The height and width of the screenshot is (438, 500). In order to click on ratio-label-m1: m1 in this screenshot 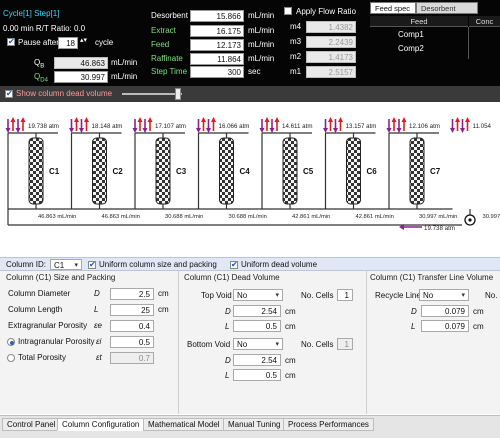, I will do `click(296, 71)`.